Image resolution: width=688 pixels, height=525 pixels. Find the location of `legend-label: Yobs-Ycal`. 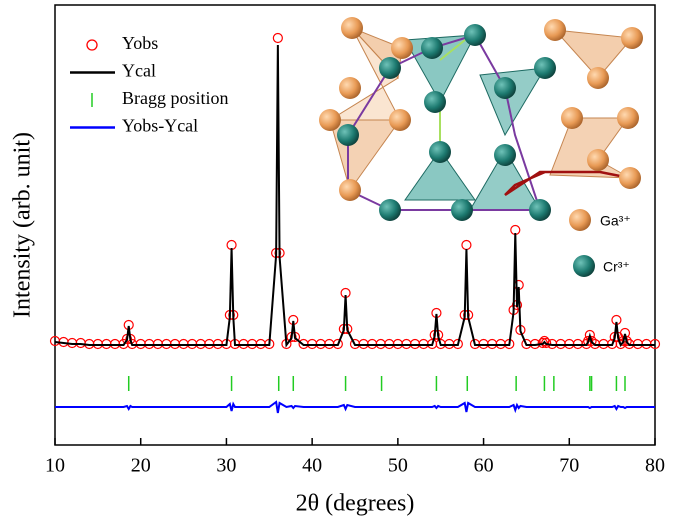

legend-label: Yobs-Ycal is located at coordinates (160, 126).